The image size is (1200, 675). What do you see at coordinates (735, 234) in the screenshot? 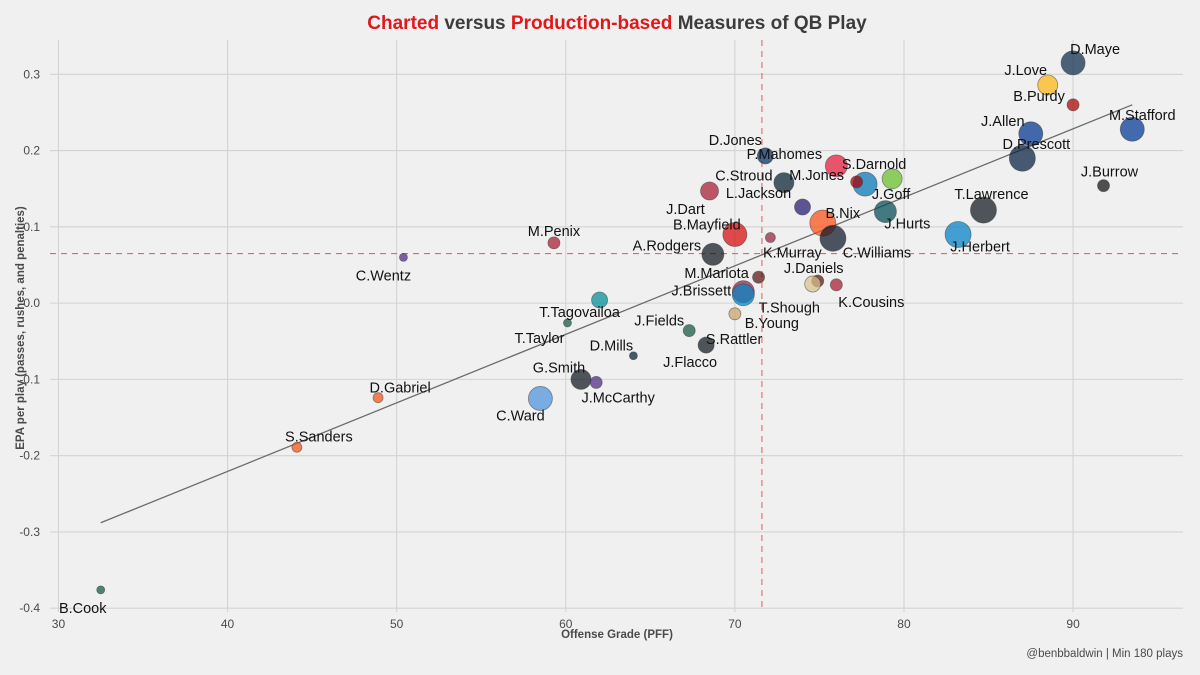
I see `point-b-mayfield` at bounding box center [735, 234].